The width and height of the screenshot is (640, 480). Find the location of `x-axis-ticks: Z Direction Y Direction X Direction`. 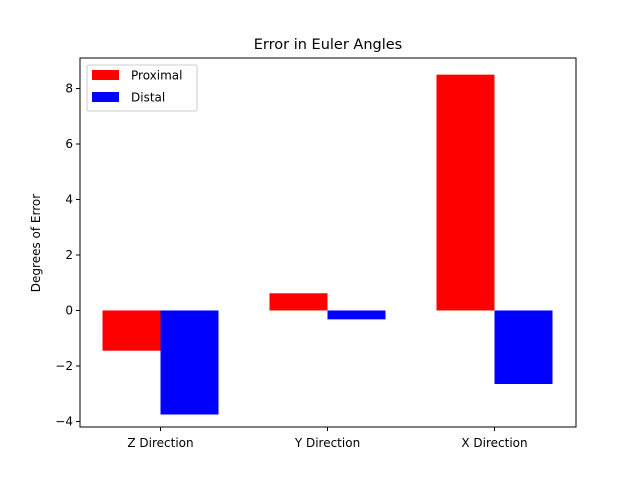

x-axis-ticks: Z Direction Y Direction X Direction is located at coordinates (327, 438).